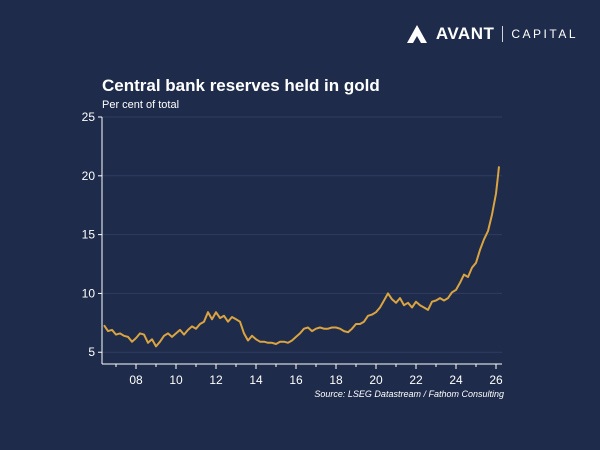 The height and width of the screenshot is (450, 600). Describe the element at coordinates (136, 380) in the screenshot. I see `x-tick-label: 08` at that location.